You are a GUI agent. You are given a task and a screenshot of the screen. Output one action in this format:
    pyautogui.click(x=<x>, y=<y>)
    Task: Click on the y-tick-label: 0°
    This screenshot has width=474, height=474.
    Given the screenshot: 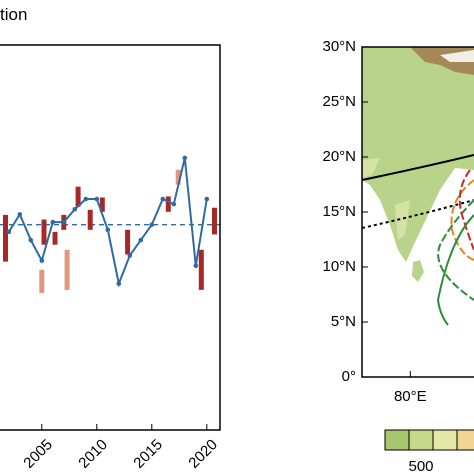 What is the action you would take?
    pyautogui.click(x=349, y=376)
    